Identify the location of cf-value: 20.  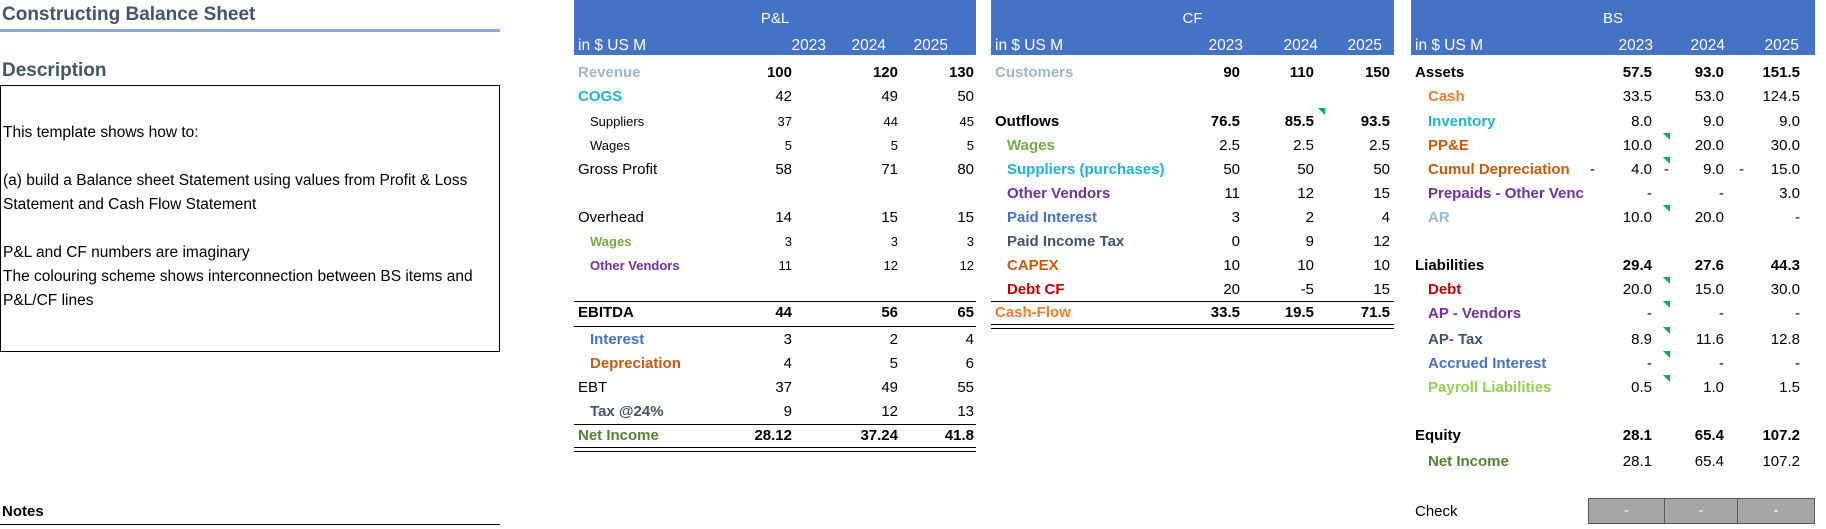
(1231, 289).